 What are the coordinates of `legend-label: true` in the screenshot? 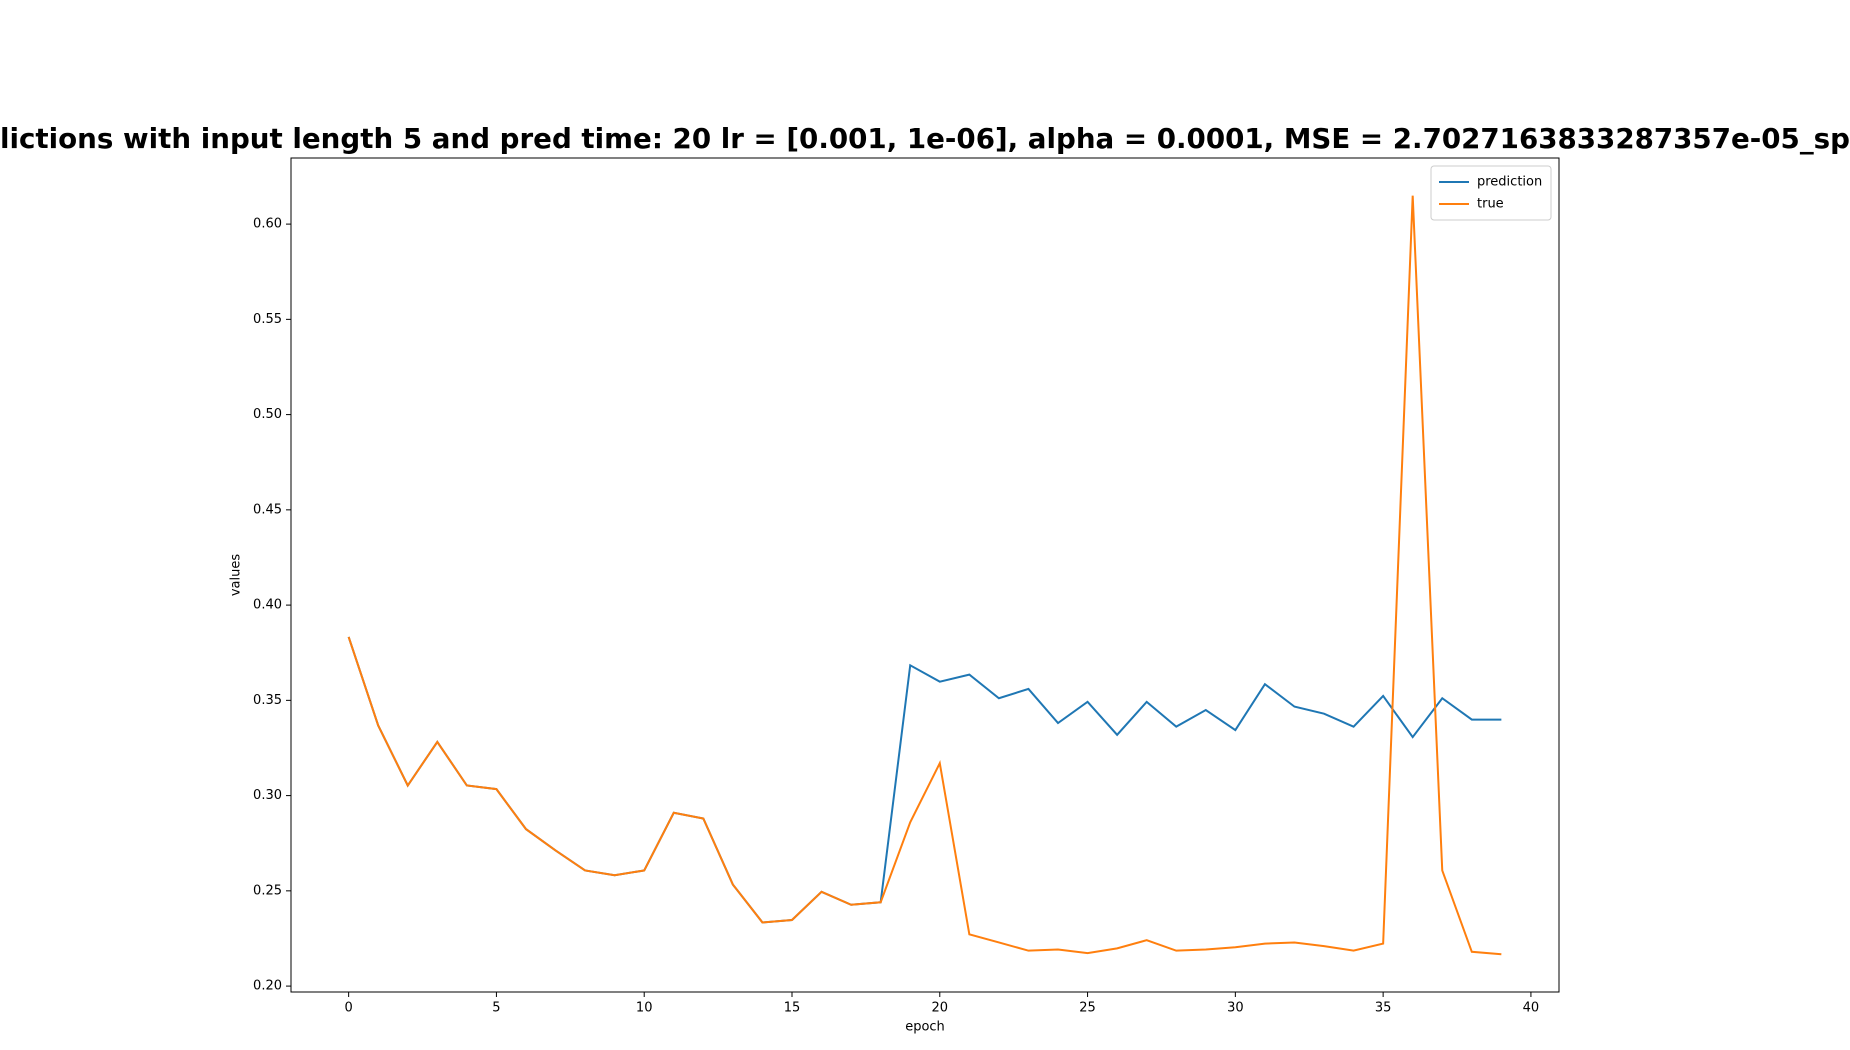 It's located at (1490, 204).